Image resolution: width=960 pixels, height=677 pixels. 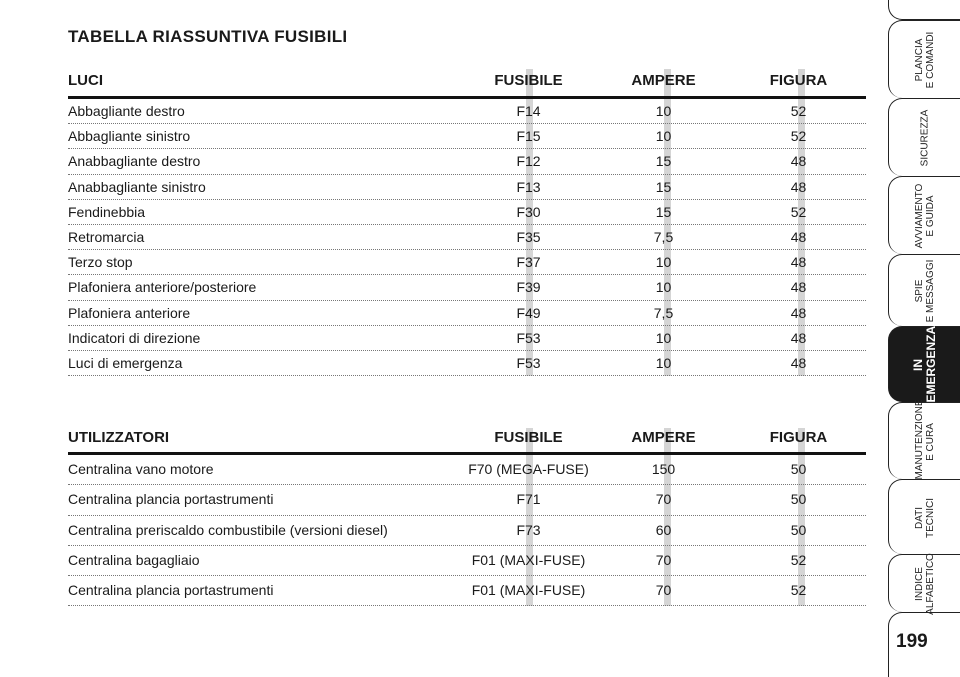 What do you see at coordinates (528, 161) in the screenshot?
I see `cell-fusibile: F12` at bounding box center [528, 161].